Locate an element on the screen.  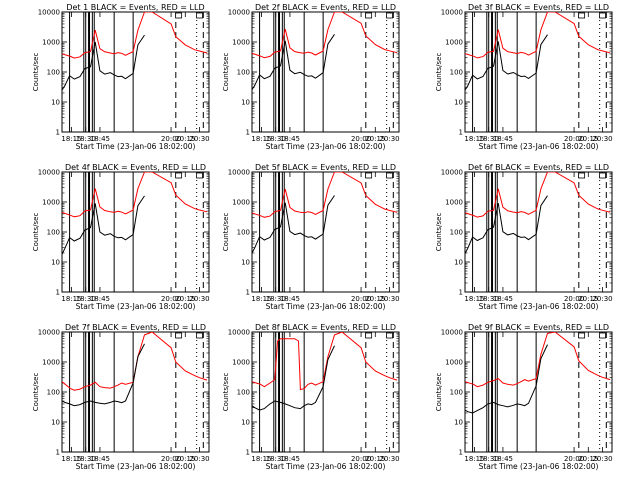
panel-title: Det 6f BLACK = Events, RED = LLD is located at coordinates (538, 167).